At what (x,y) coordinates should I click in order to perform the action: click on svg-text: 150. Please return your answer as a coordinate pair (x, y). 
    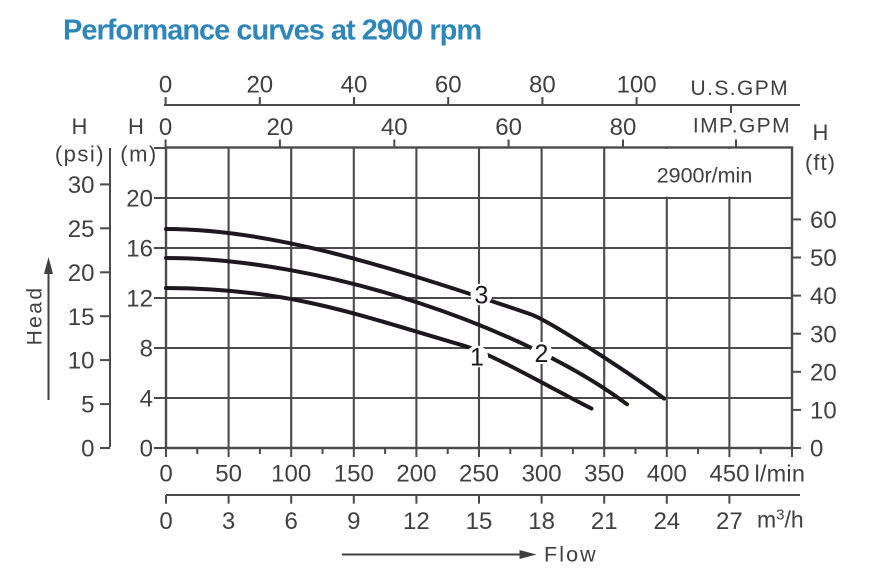
    Looking at the image, I should click on (354, 474).